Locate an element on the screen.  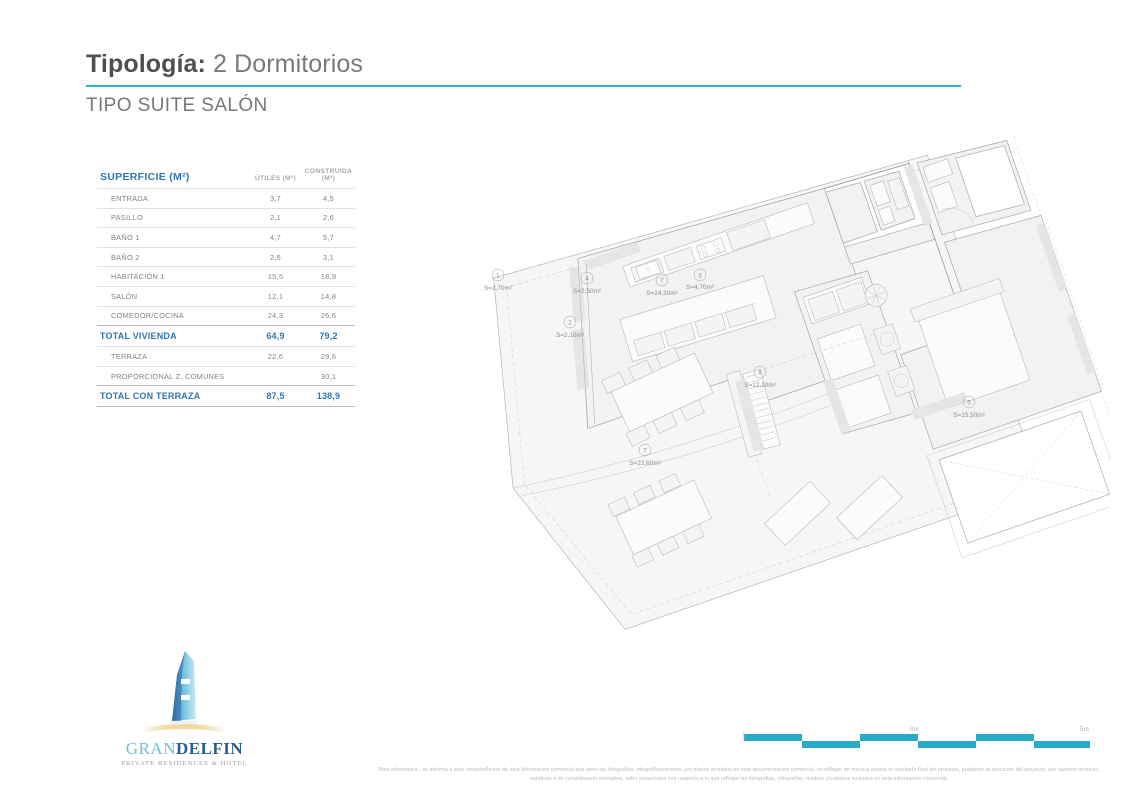
cell-room-name: TERRAZA is located at coordinates (173, 356).